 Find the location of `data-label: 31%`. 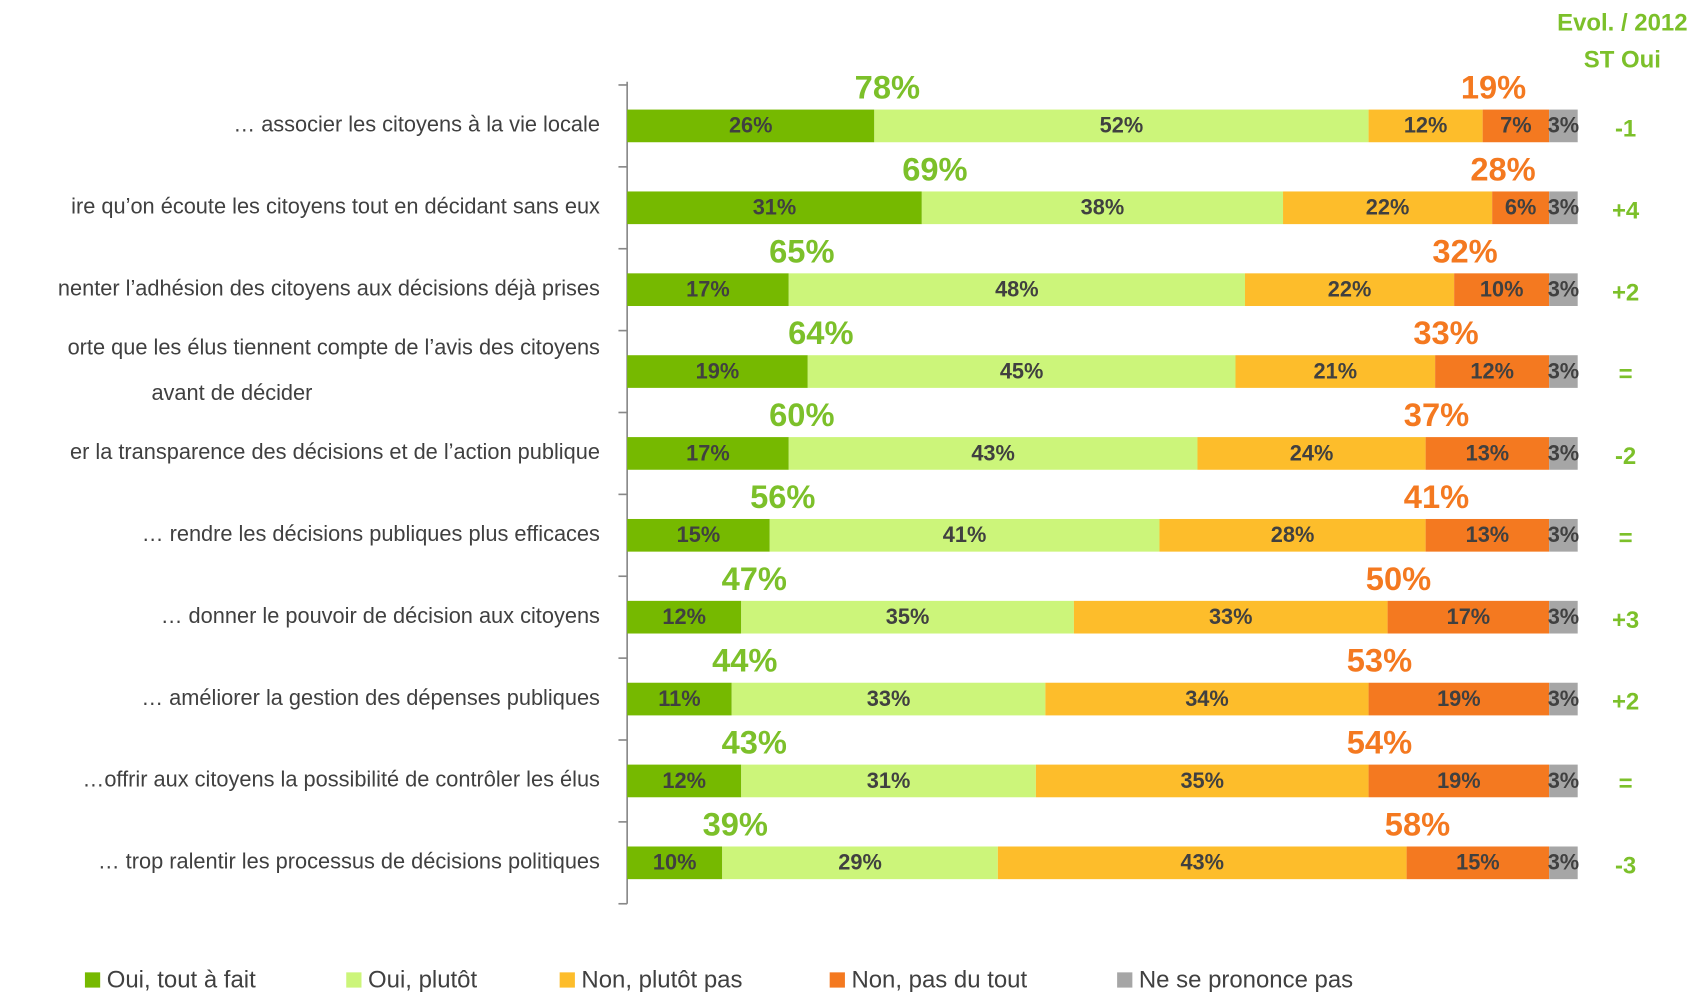

data-label: 31% is located at coordinates (889, 780).